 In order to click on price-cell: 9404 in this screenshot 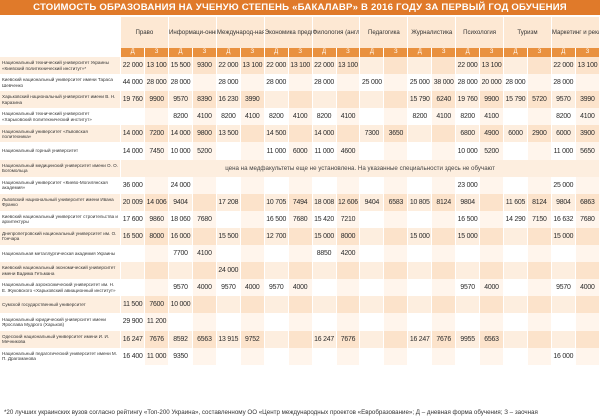, I will do `click(372, 202)`.